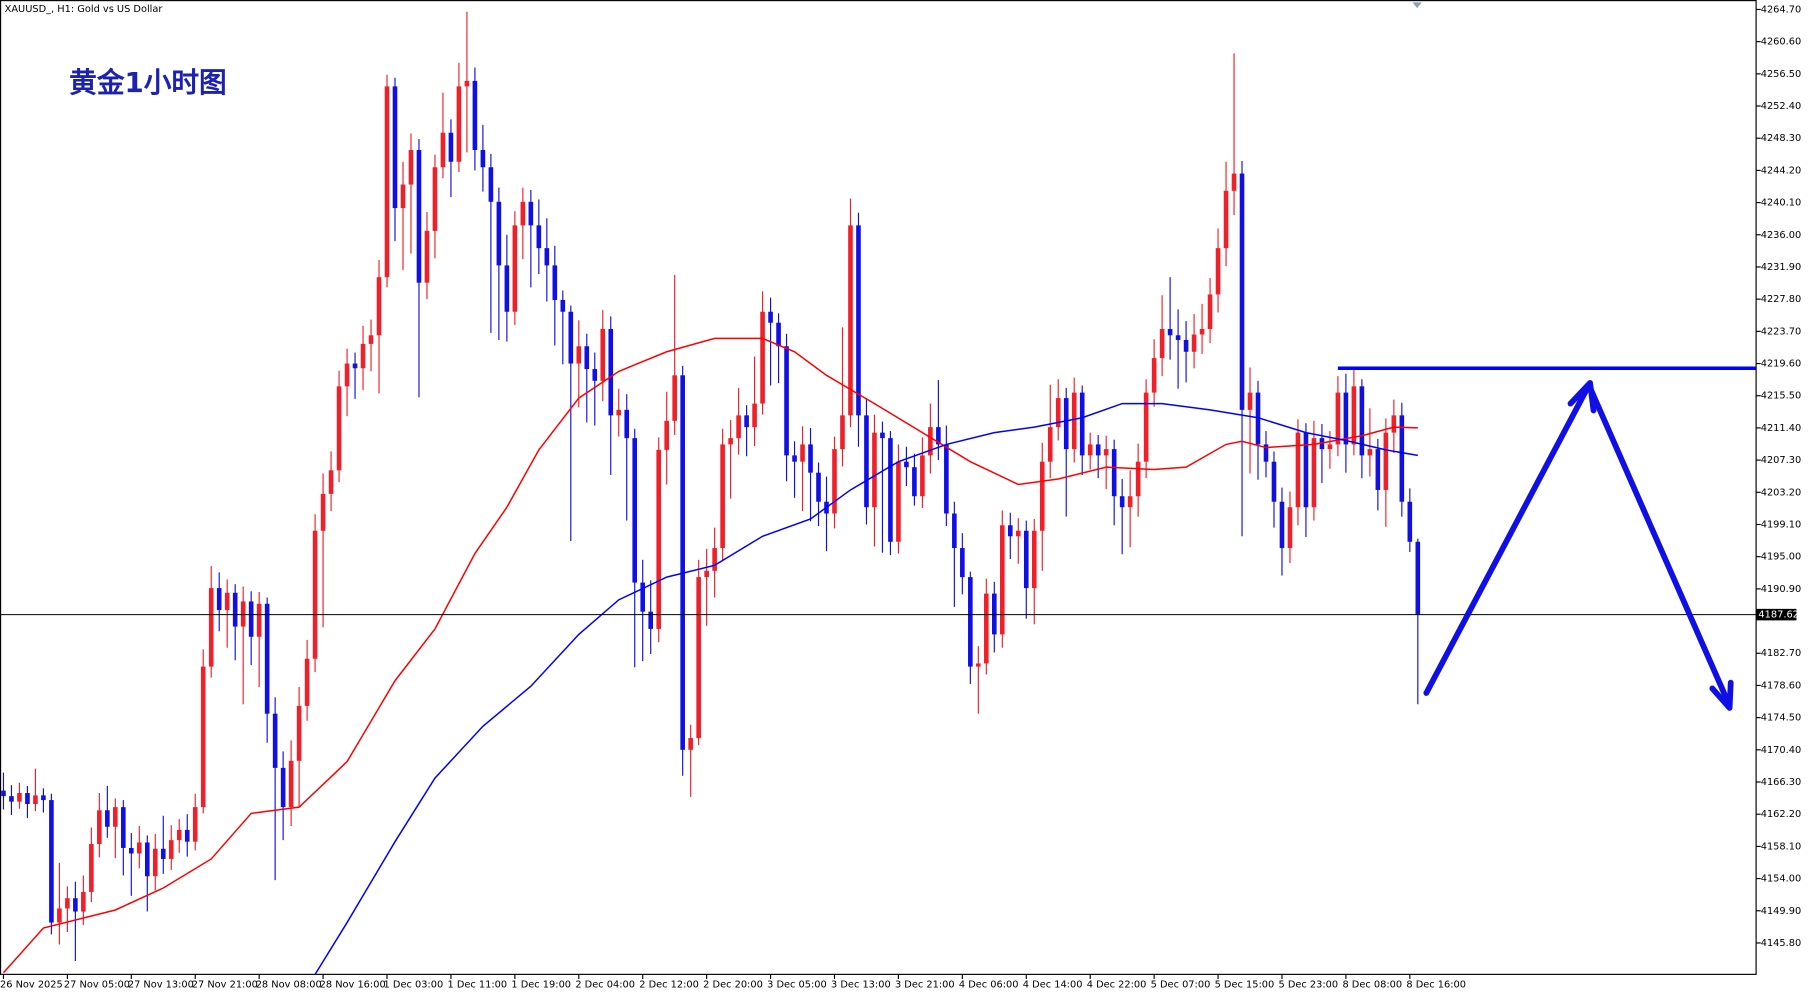  What do you see at coordinates (161, 985) in the screenshot?
I see `x-tick-label: 27 Nov 13:00` at bounding box center [161, 985].